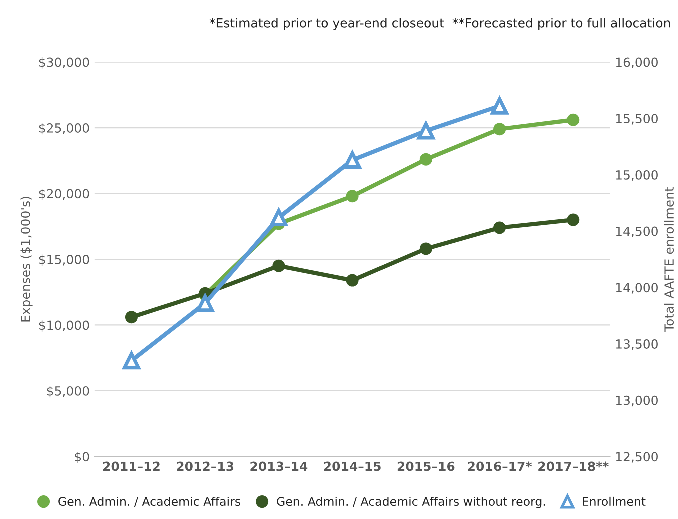  Describe the element at coordinates (637, 119) in the screenshot. I see `y2-tick-label: 15,500` at that location.